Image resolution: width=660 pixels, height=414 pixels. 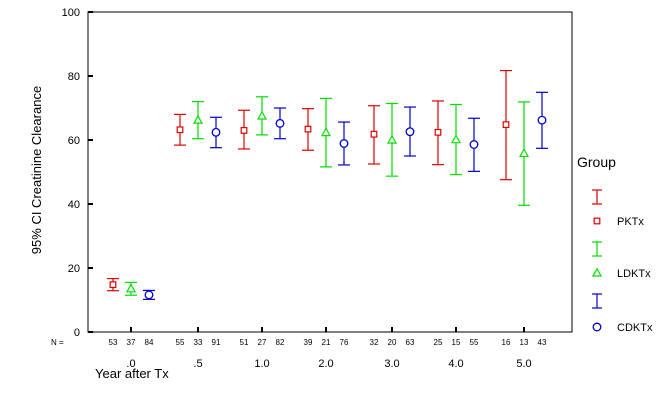 What do you see at coordinates (438, 342) in the screenshot?
I see `n-value-label: 25` at bounding box center [438, 342].